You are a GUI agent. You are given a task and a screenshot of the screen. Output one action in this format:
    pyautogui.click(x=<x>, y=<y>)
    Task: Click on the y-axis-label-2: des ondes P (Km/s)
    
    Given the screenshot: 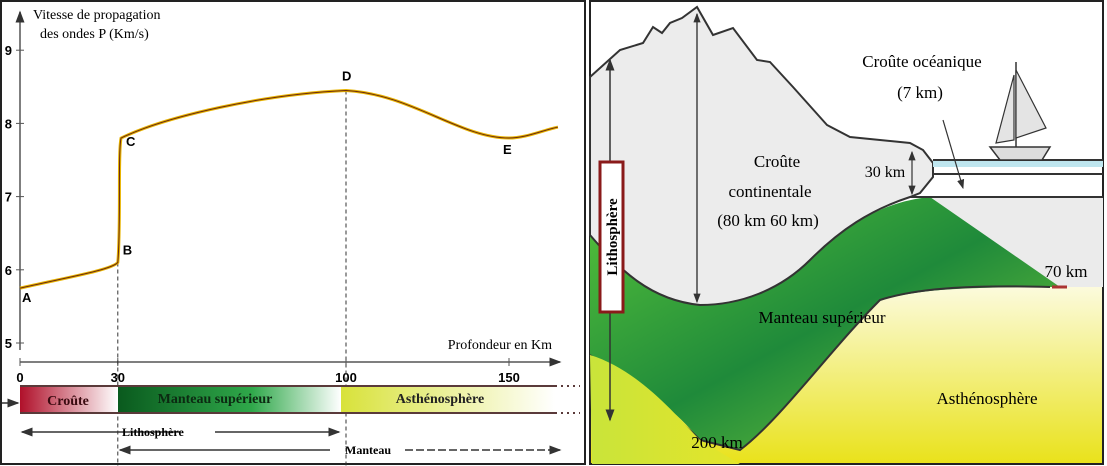 What is the action you would take?
    pyautogui.click(x=94, y=34)
    